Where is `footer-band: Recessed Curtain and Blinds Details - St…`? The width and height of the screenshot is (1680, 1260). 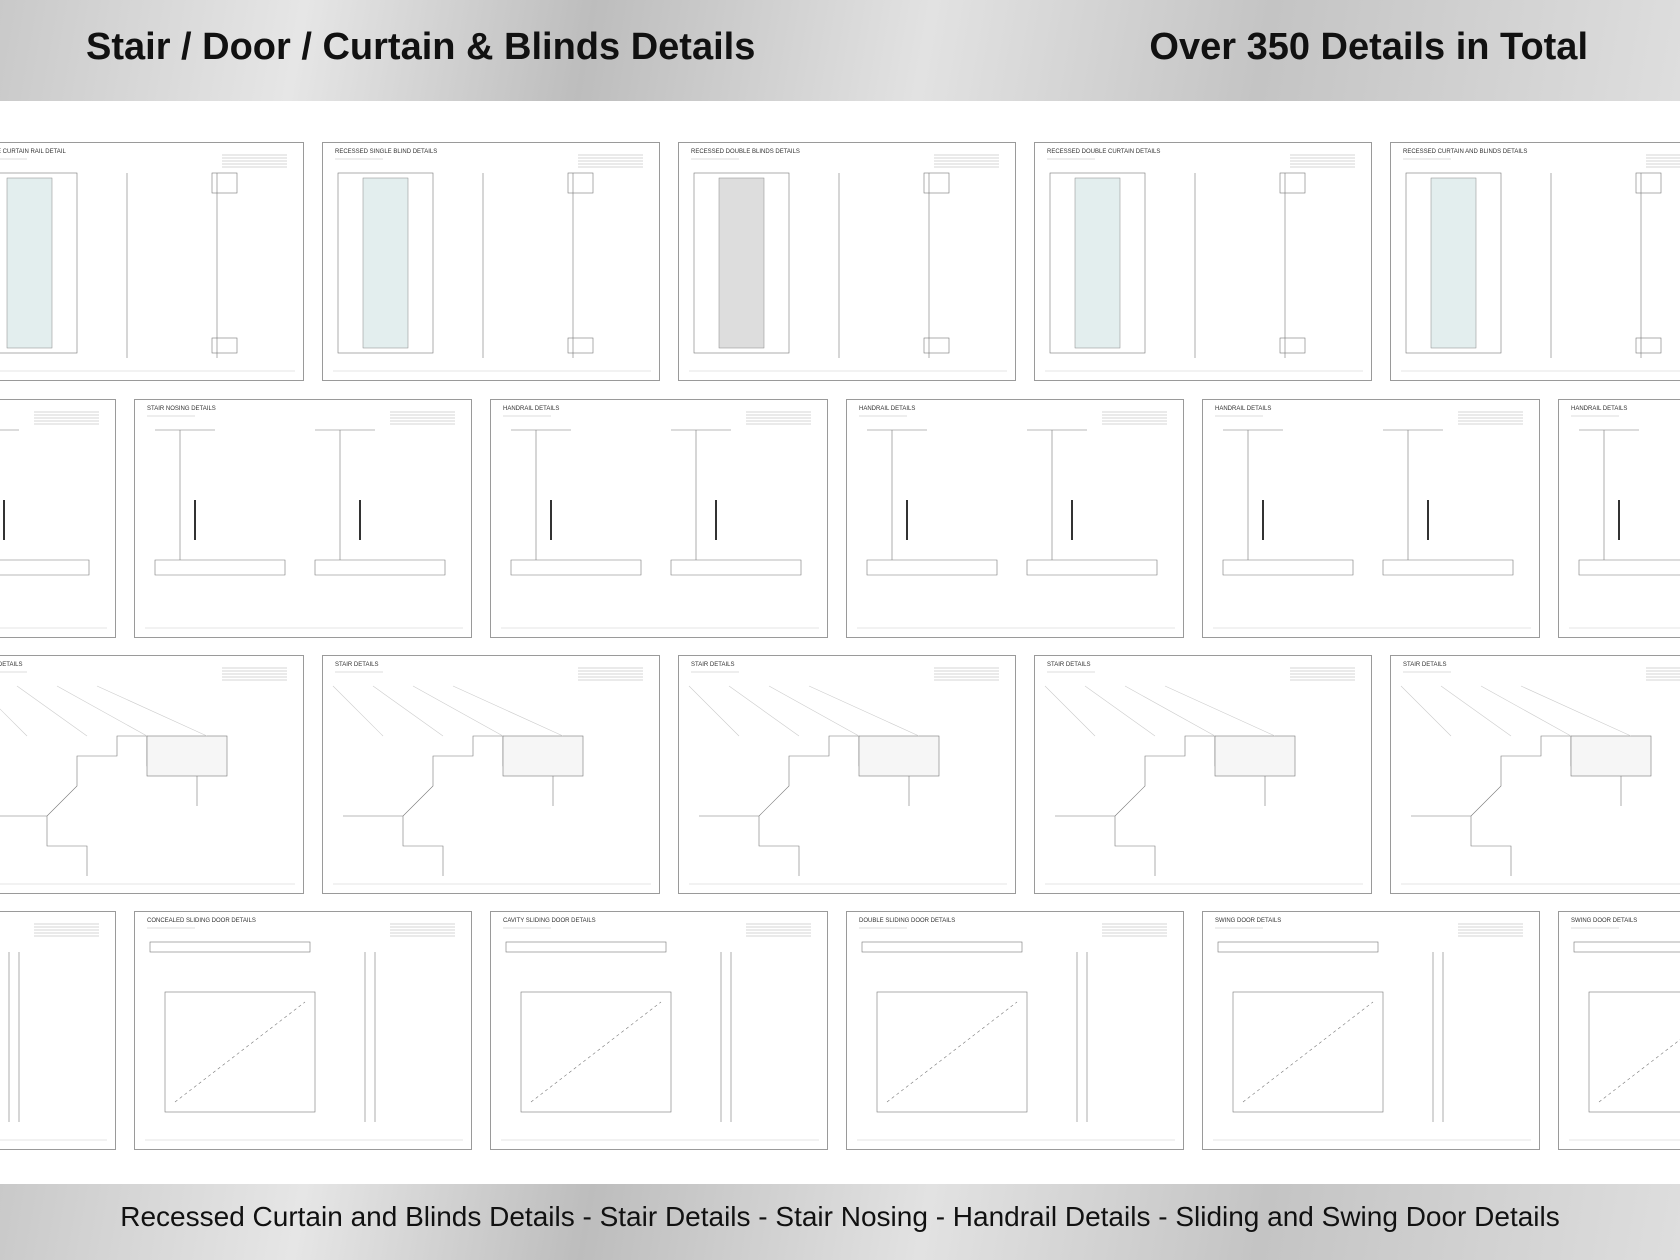
footer-band: Recessed Curtain and Blinds Details - St… is located at coordinates (840, 1222).